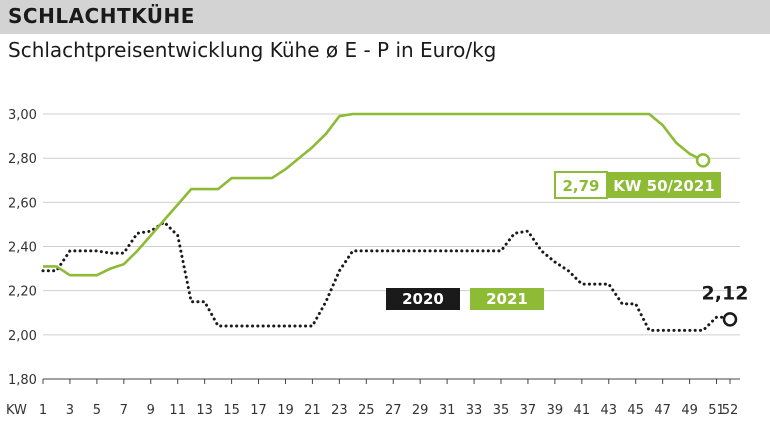 Image resolution: width=770 pixels, height=435 pixels. I want to click on y-tick-label: 1,80, so click(22, 380).